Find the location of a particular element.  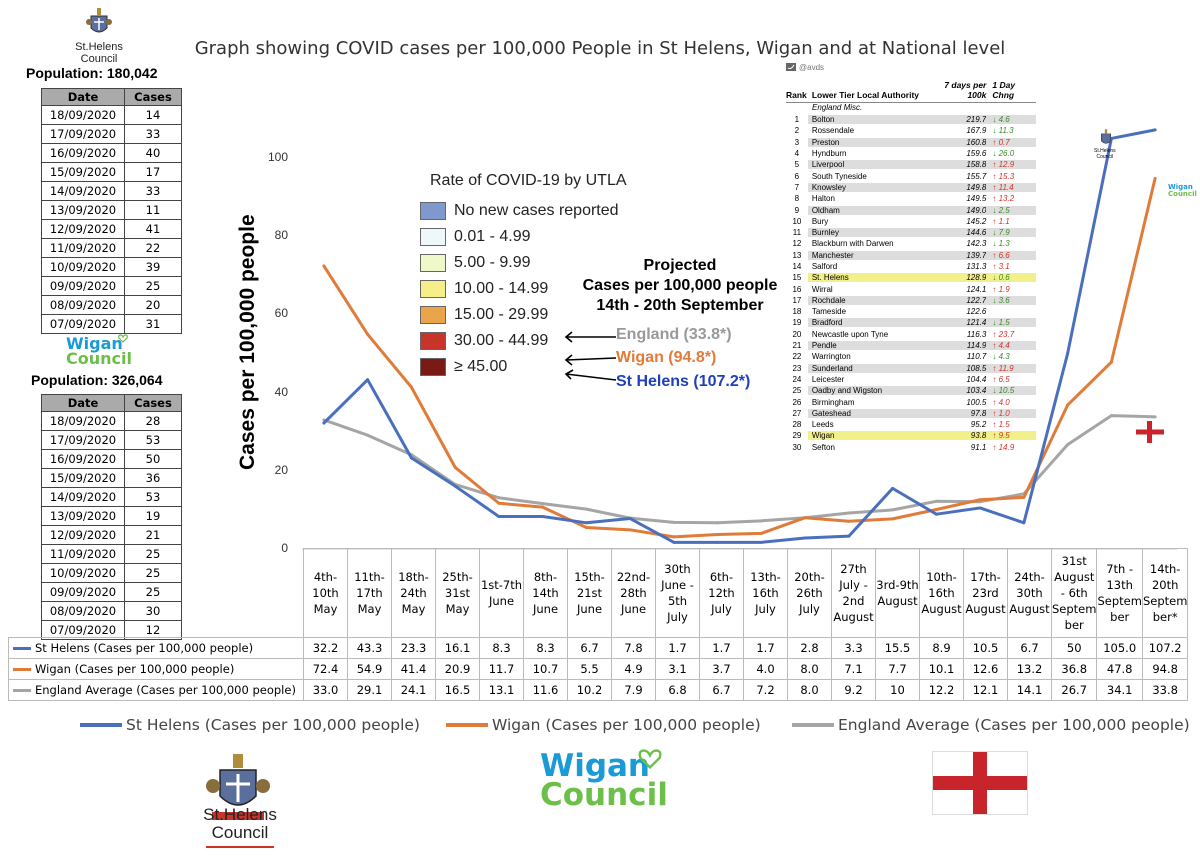

x-tick-line: June is located at coordinates (501, 601).